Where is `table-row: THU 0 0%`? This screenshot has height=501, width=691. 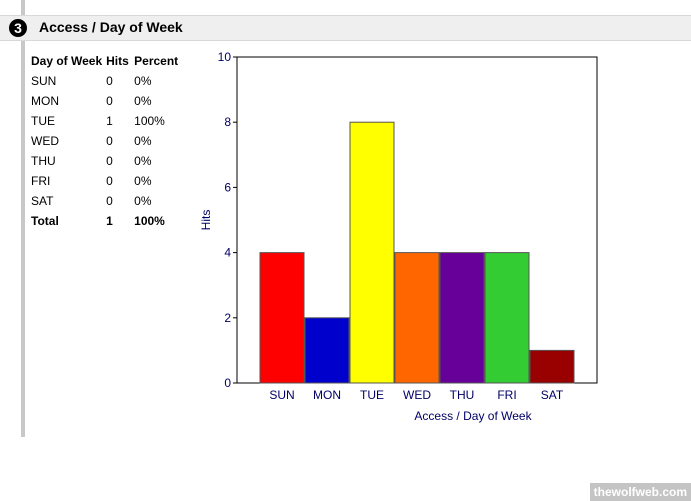
table-row: THU 0 0% is located at coordinates (104, 161).